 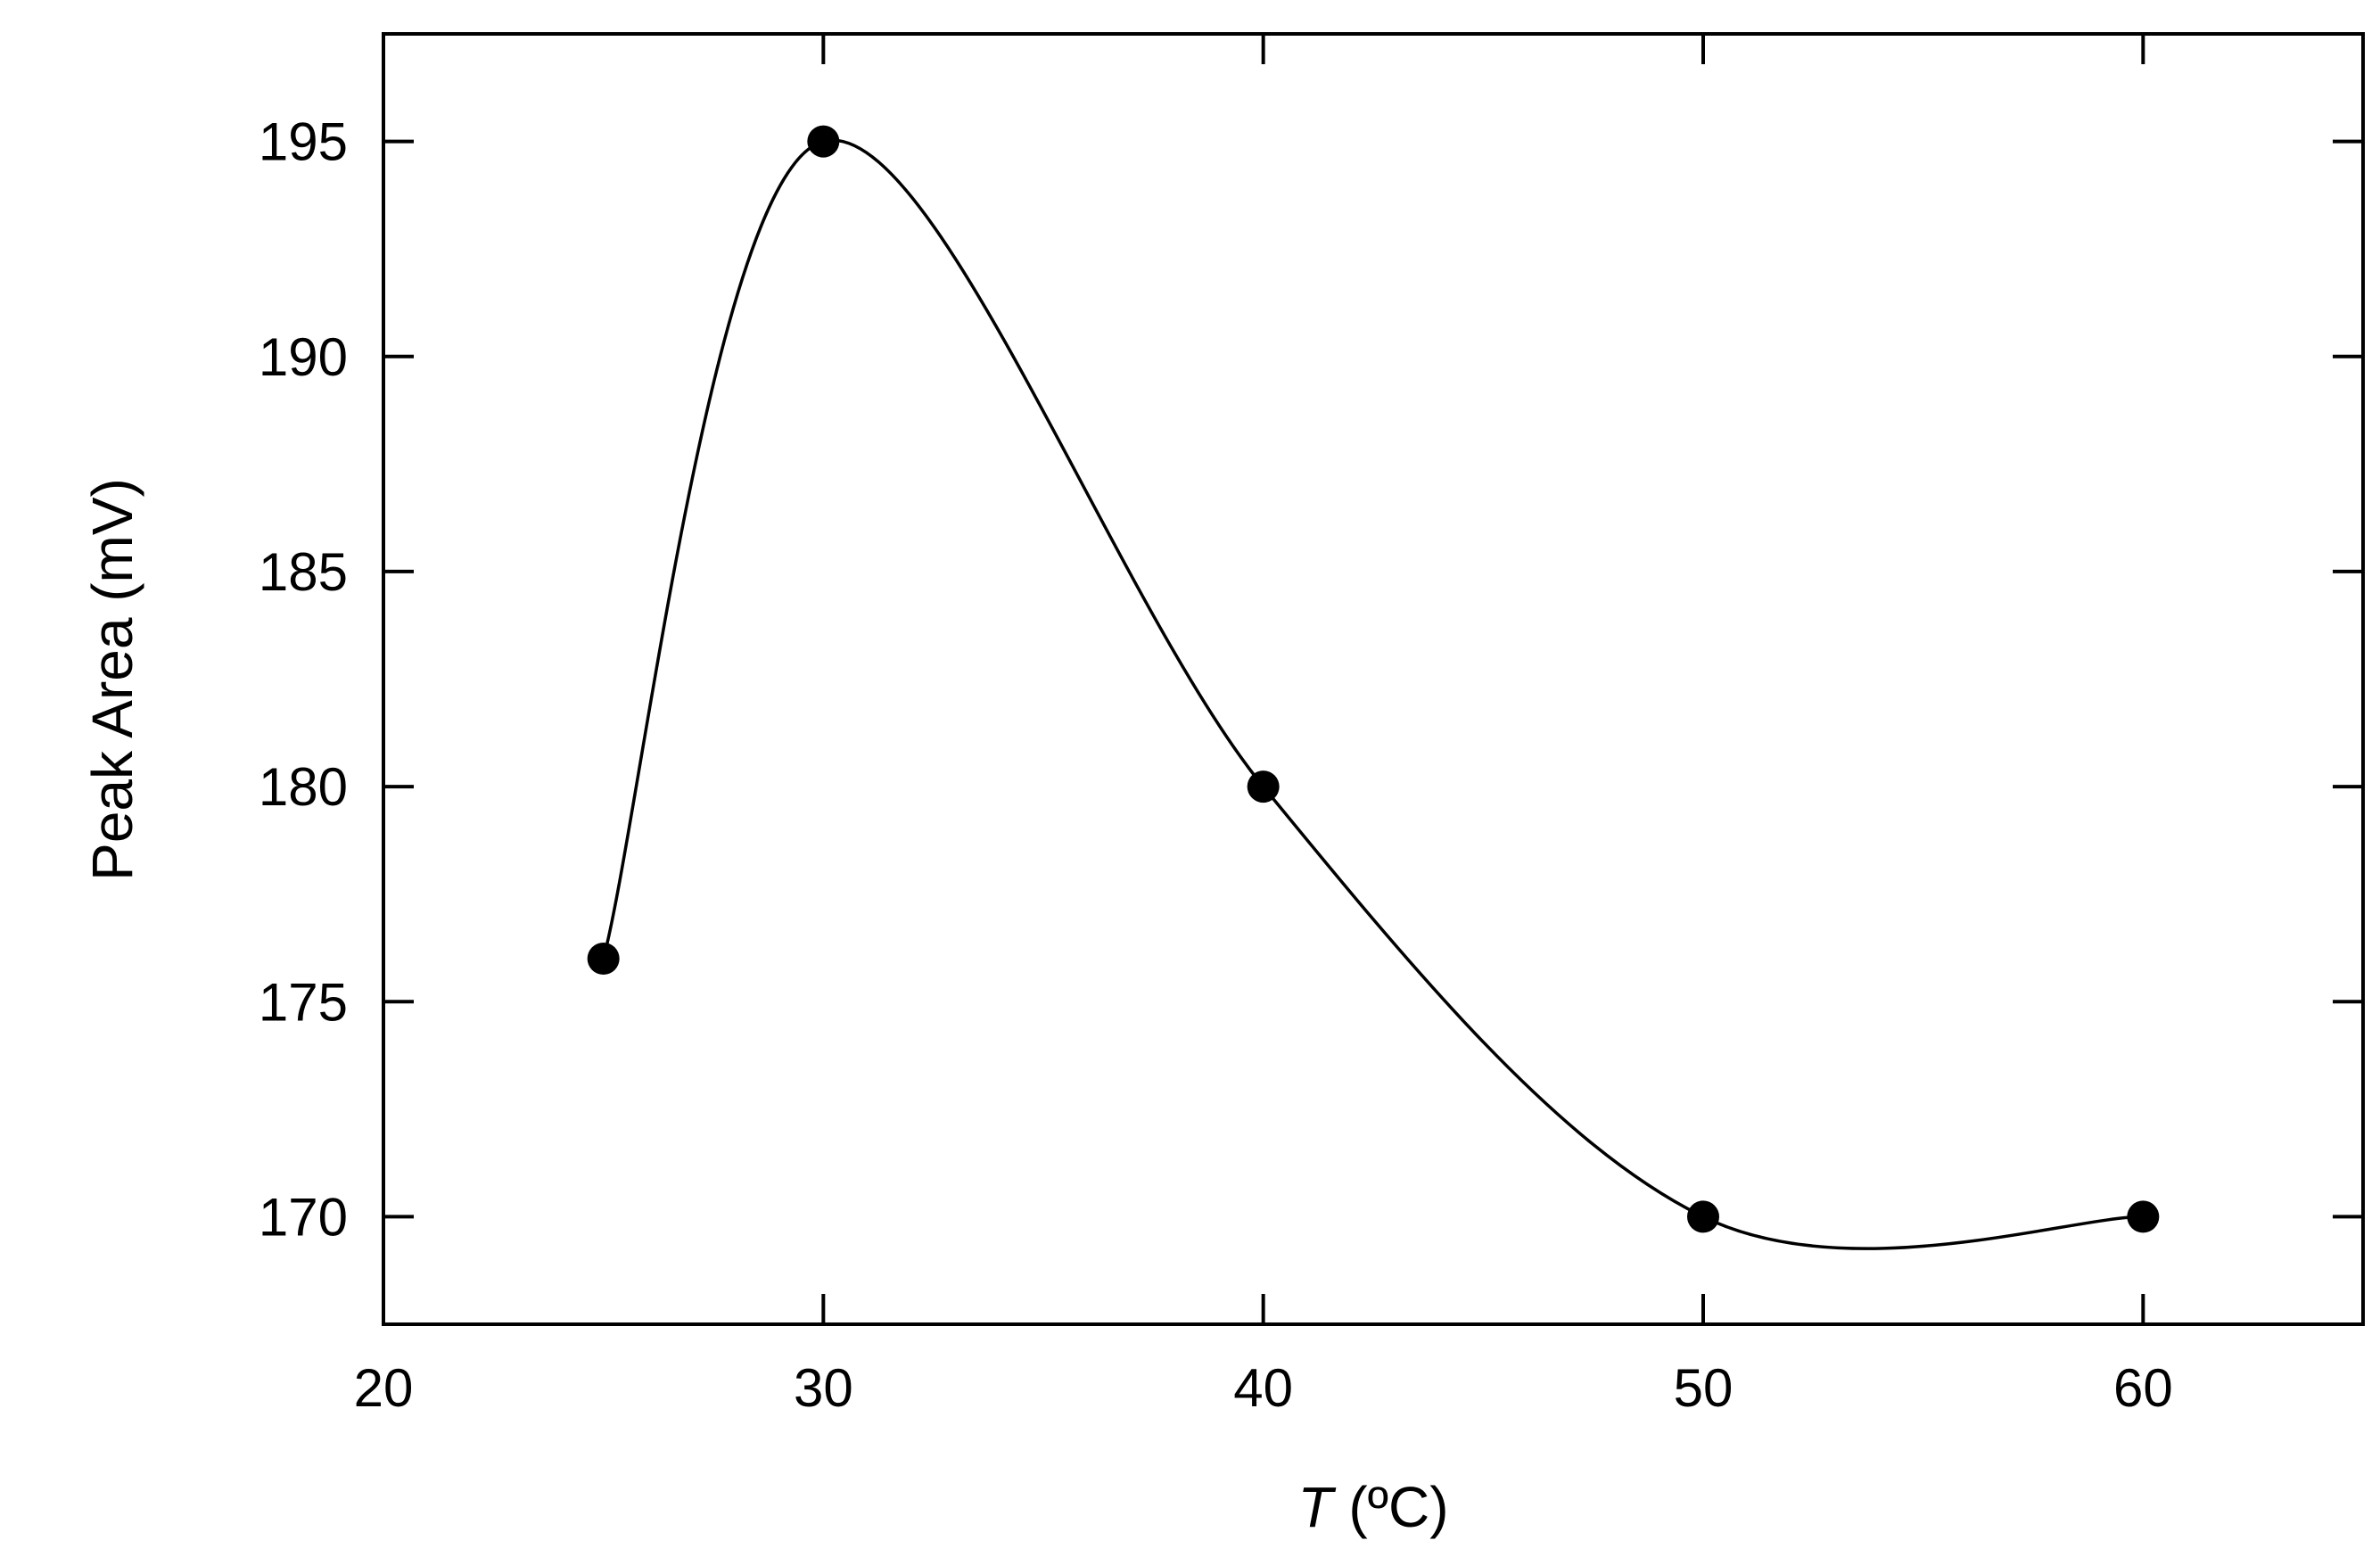 What do you see at coordinates (304, 142) in the screenshot?
I see `y-tick-label: 195` at bounding box center [304, 142].